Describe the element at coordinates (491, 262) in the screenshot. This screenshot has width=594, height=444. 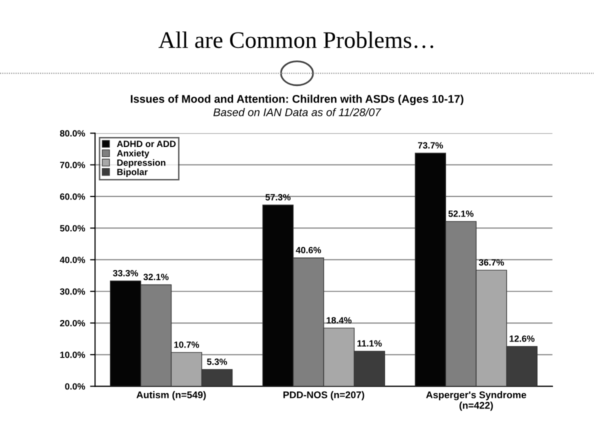
I see `data-label: 36.7%` at that location.